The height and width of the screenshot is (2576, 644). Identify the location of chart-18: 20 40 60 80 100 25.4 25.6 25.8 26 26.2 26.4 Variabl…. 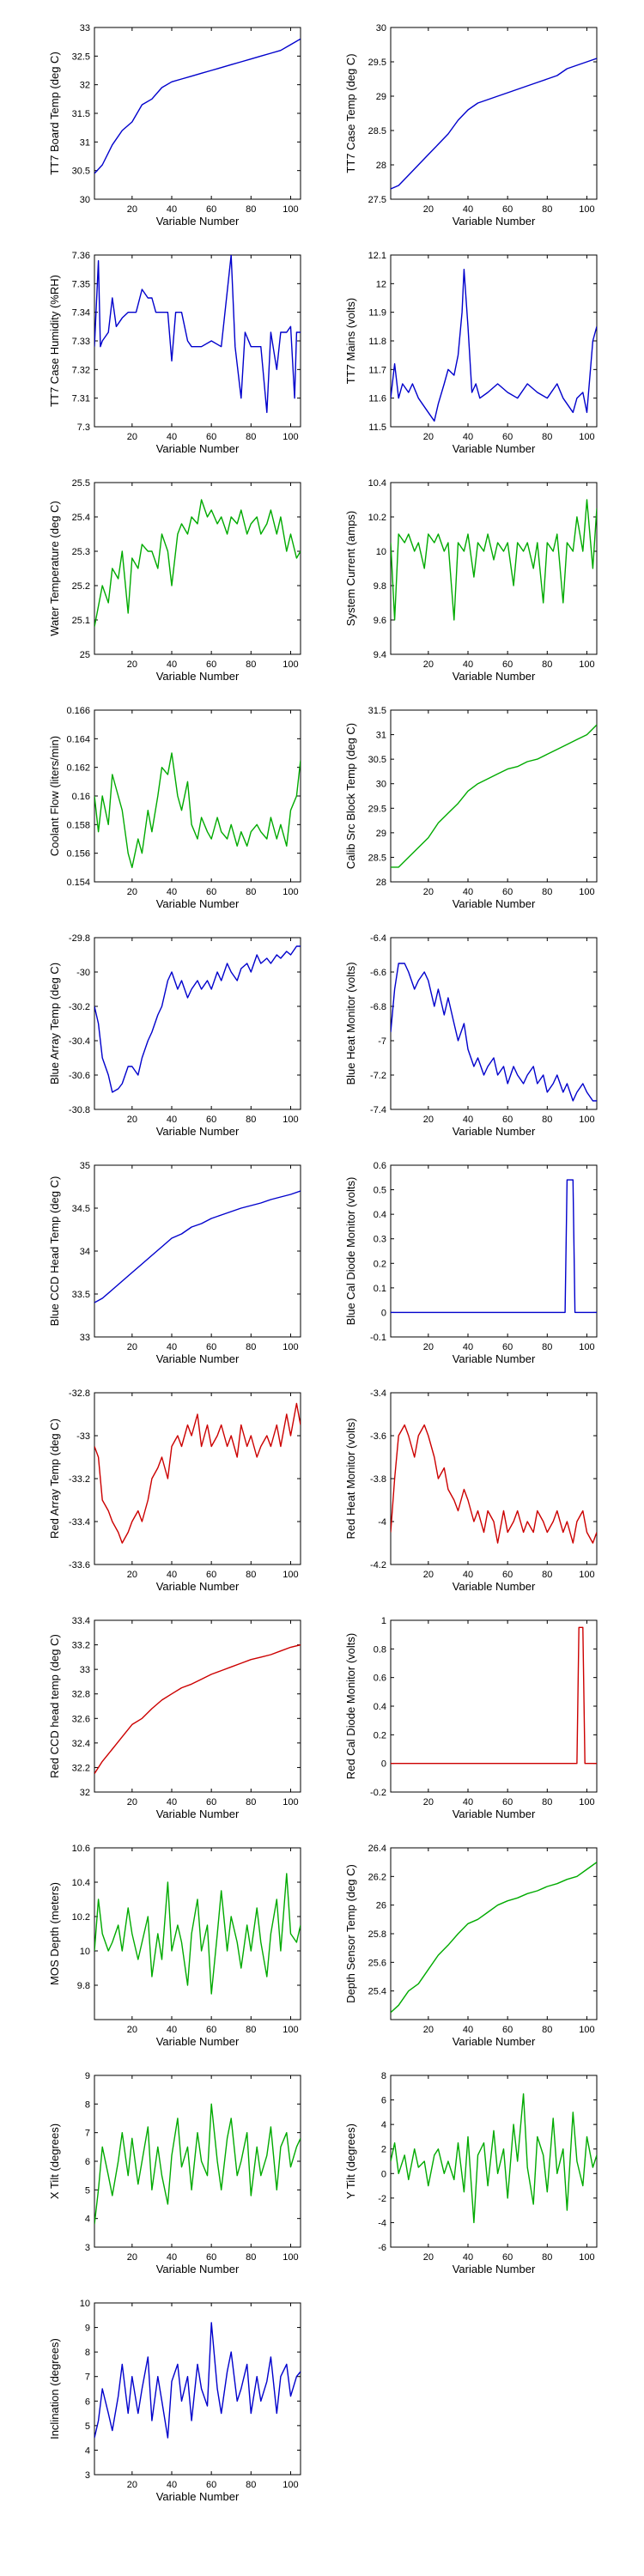
(471, 1946).